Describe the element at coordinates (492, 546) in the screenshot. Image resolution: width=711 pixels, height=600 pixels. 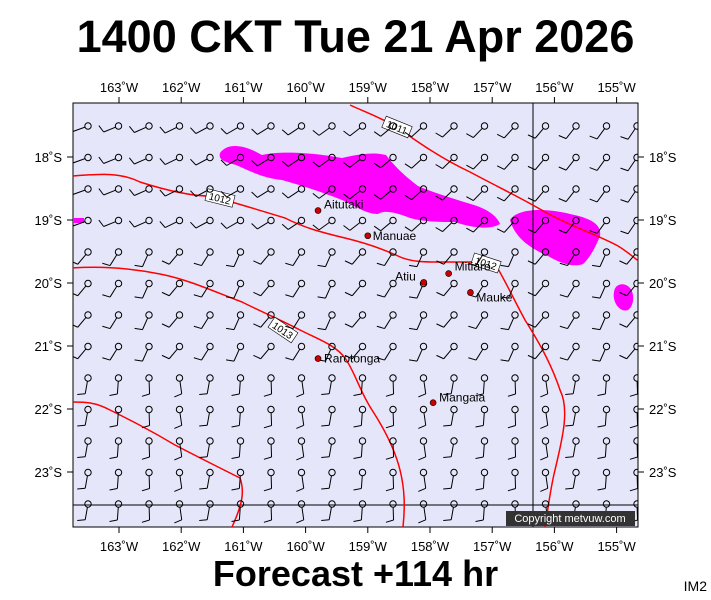
I see `lon-label-bottom: 157˚W` at that location.